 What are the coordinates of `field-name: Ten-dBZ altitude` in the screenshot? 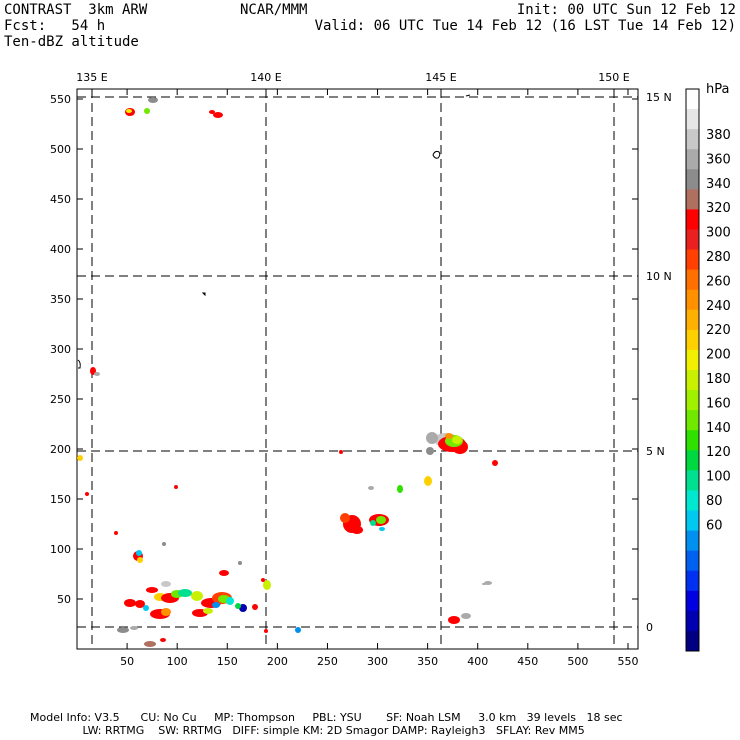 It's located at (71, 42).